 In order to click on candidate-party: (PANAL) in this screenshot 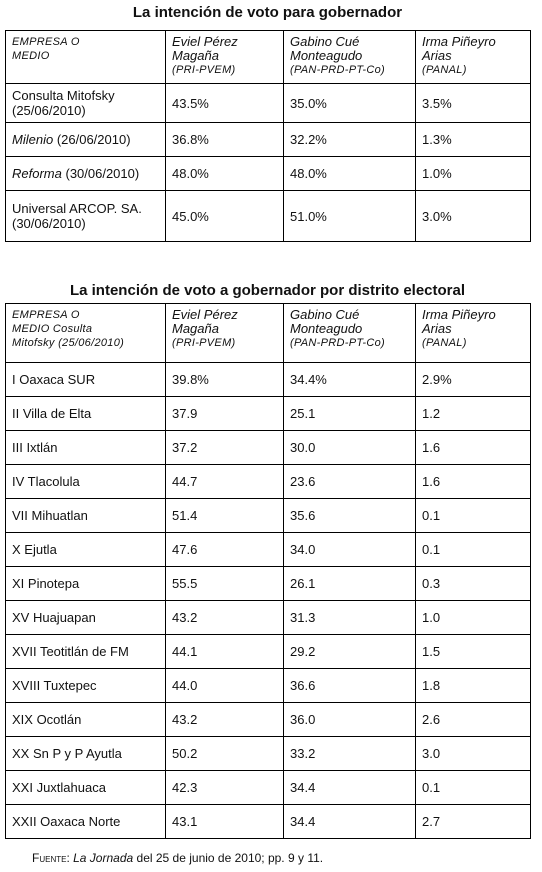, I will do `click(444, 343)`.